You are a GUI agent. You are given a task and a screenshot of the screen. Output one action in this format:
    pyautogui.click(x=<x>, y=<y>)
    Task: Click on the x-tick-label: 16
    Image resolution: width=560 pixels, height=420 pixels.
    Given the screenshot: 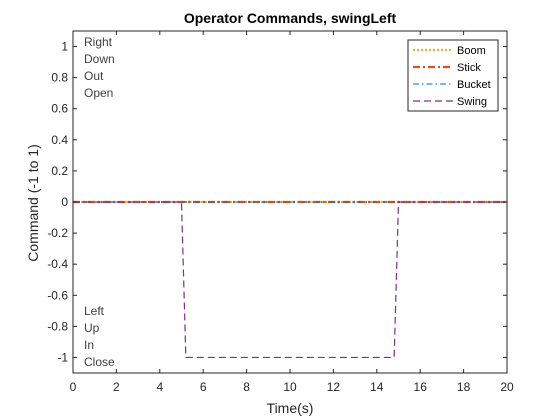 What is the action you would take?
    pyautogui.click(x=421, y=387)
    